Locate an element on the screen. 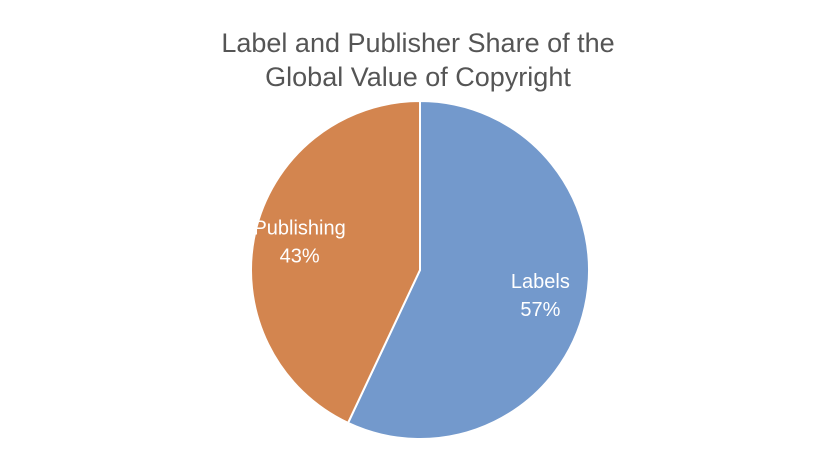 The image size is (836, 455). slice-value-label: 57% is located at coordinates (540, 310).